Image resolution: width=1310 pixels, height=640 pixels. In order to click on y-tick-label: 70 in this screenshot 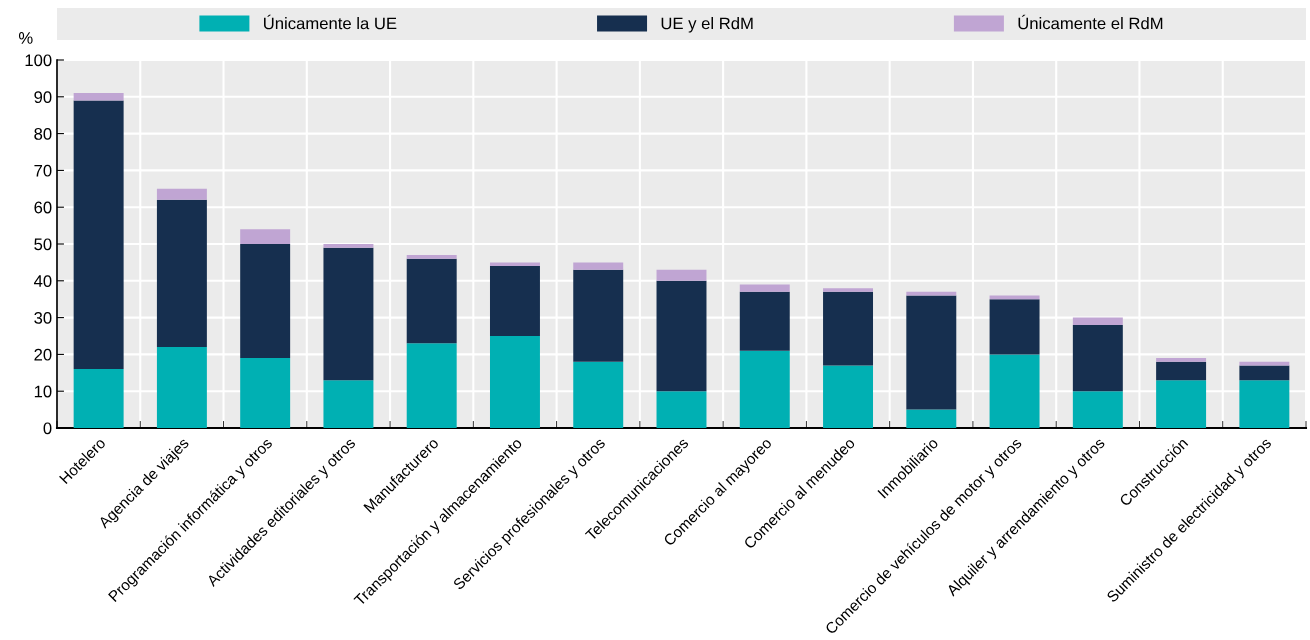, I will do `click(43, 170)`.